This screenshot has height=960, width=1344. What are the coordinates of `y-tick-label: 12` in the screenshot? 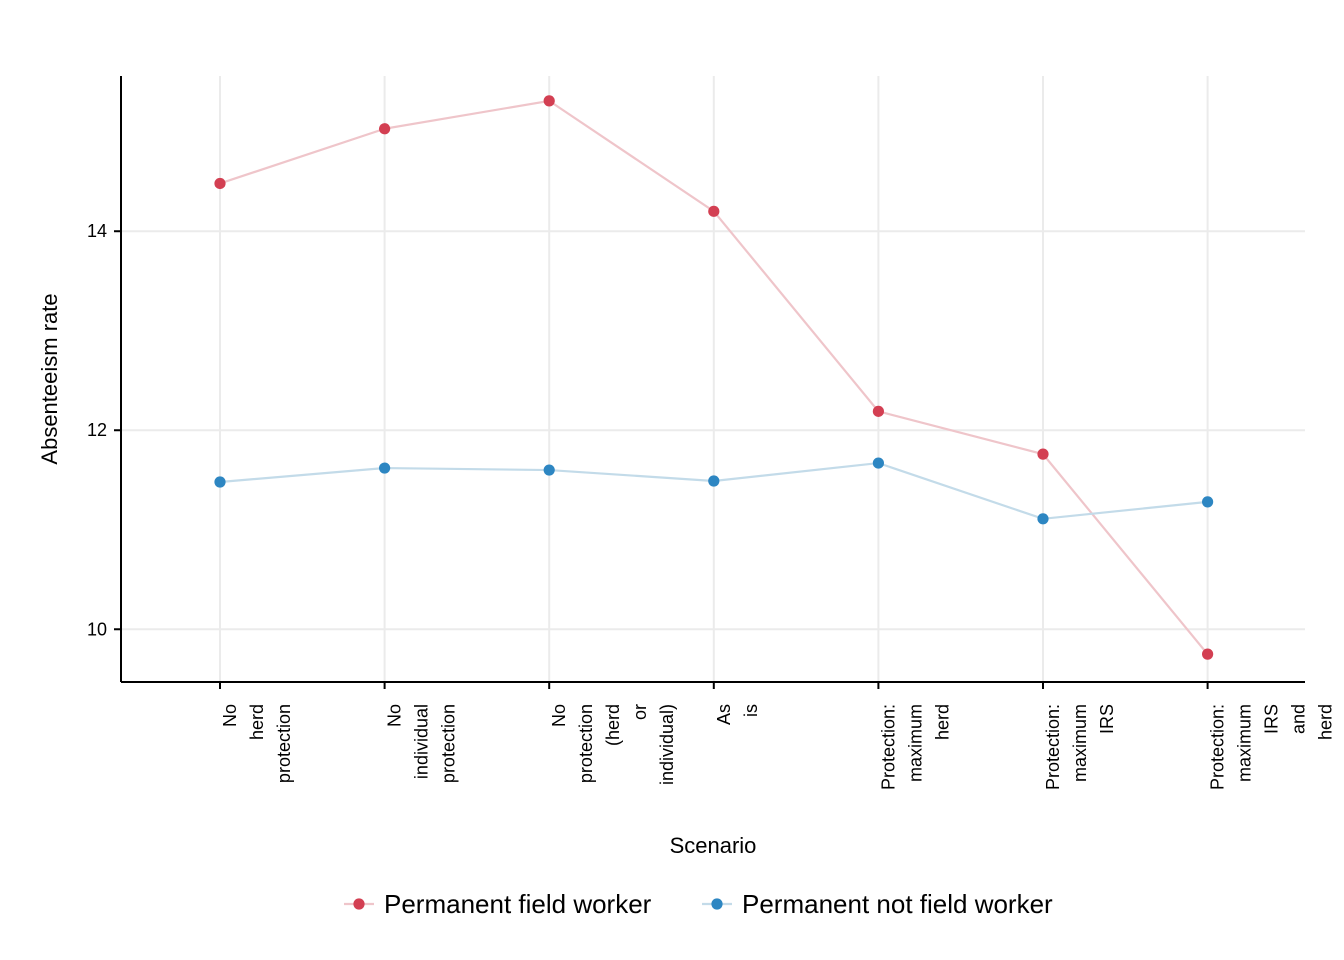 It's located at (97, 430).